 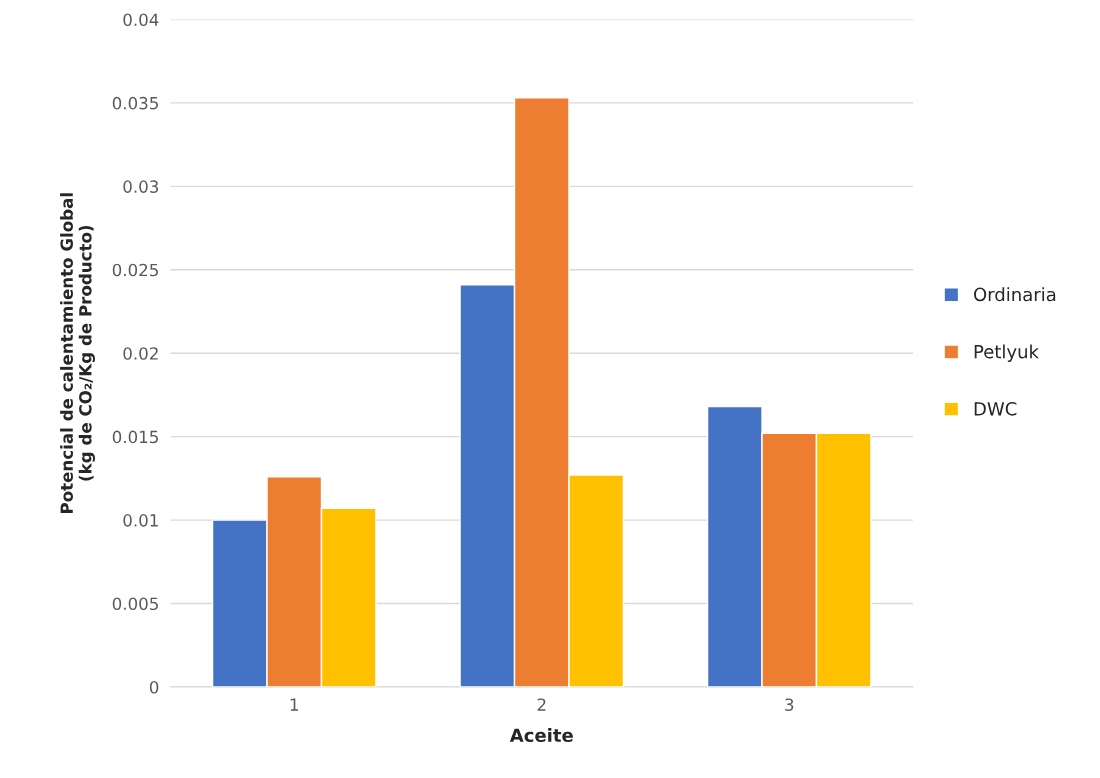 I want to click on y-tick-label: 0.04, so click(x=141, y=20).